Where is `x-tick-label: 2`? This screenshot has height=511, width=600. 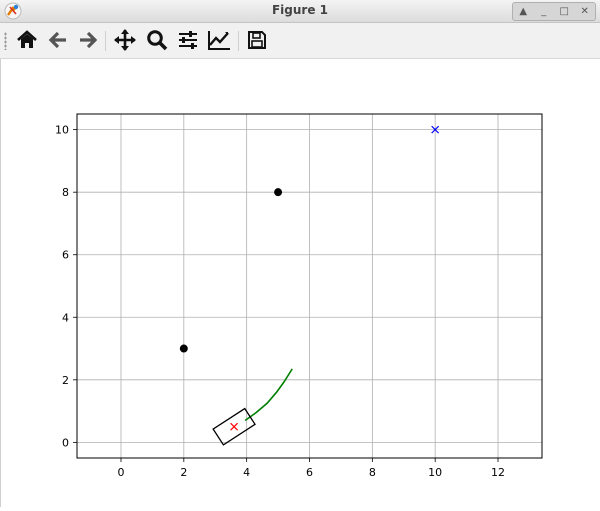 x-tick-label: 2 is located at coordinates (183, 472).